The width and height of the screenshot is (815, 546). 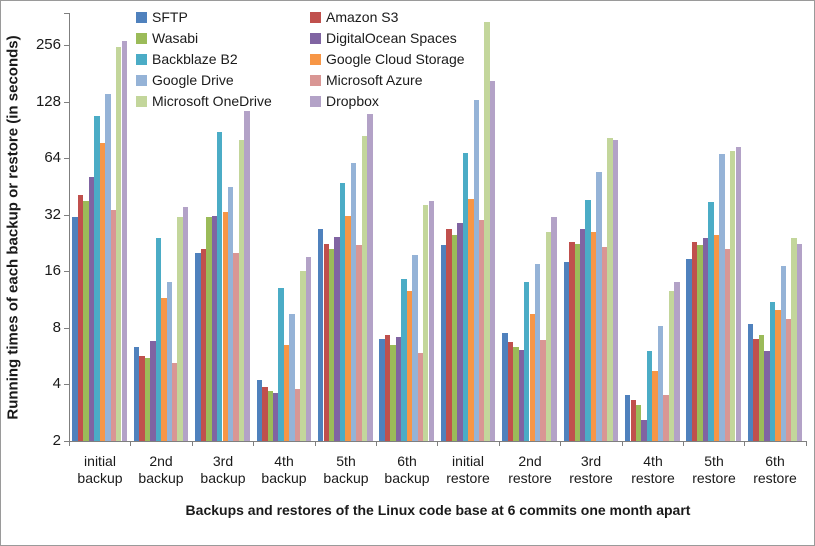 I want to click on legend-item: DigitalOcean Spaces, so click(x=395, y=39).